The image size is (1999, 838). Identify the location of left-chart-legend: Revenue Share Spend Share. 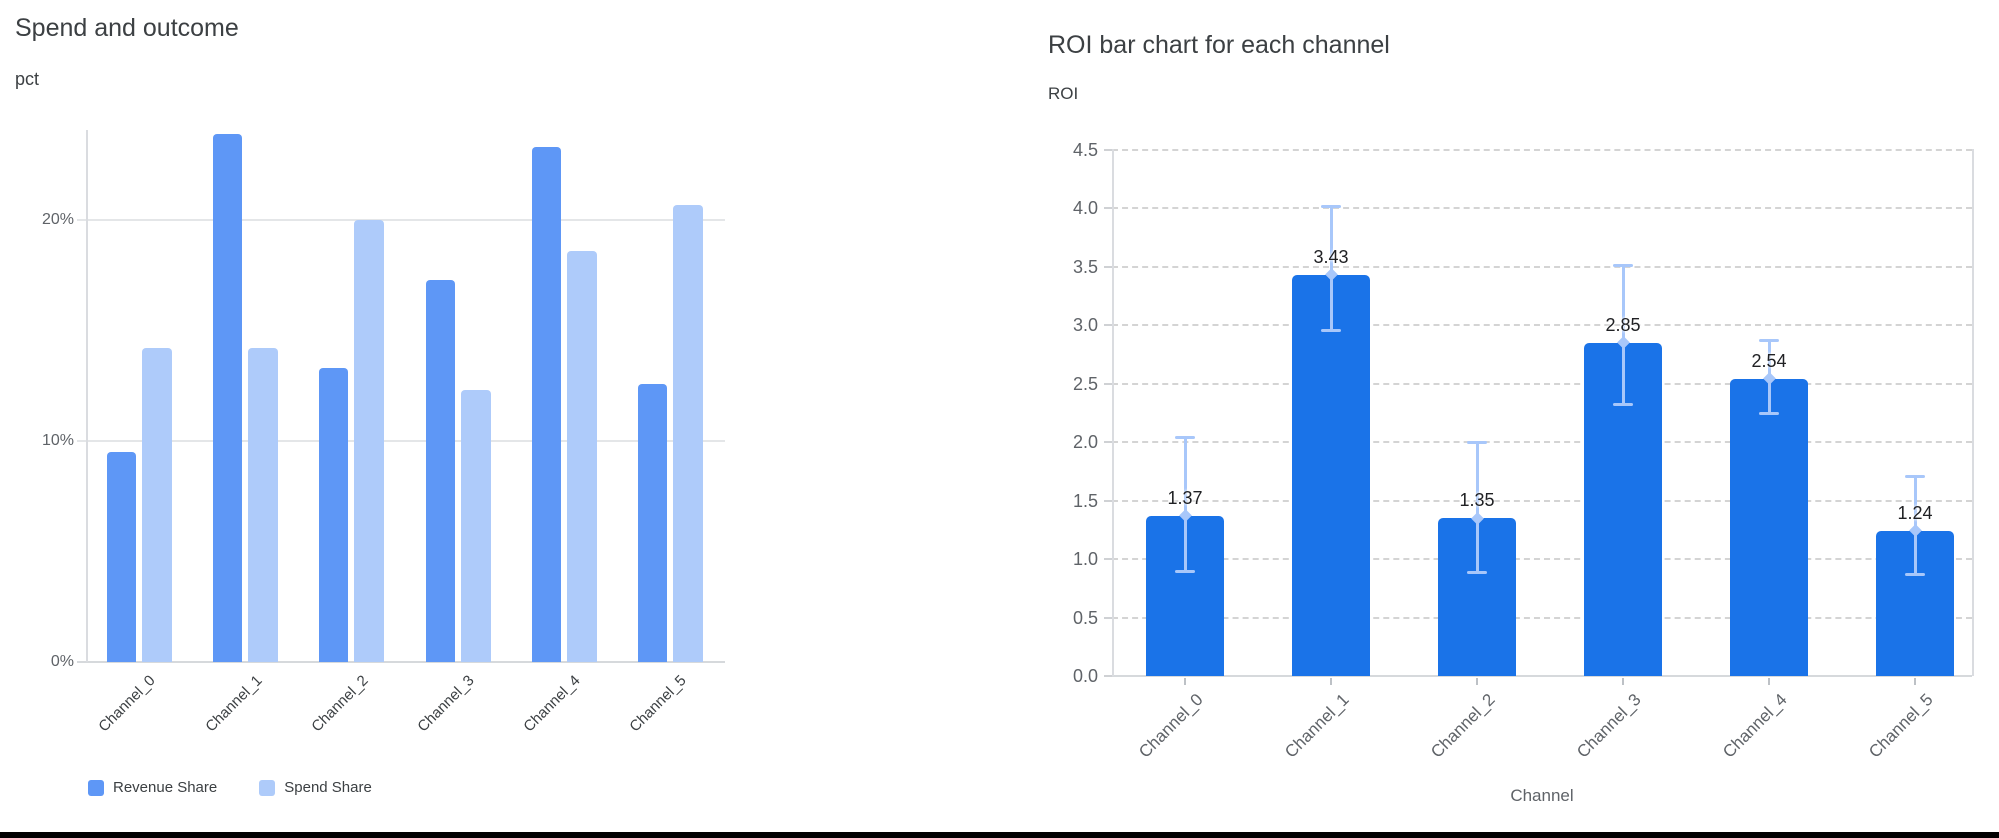
(251, 787).